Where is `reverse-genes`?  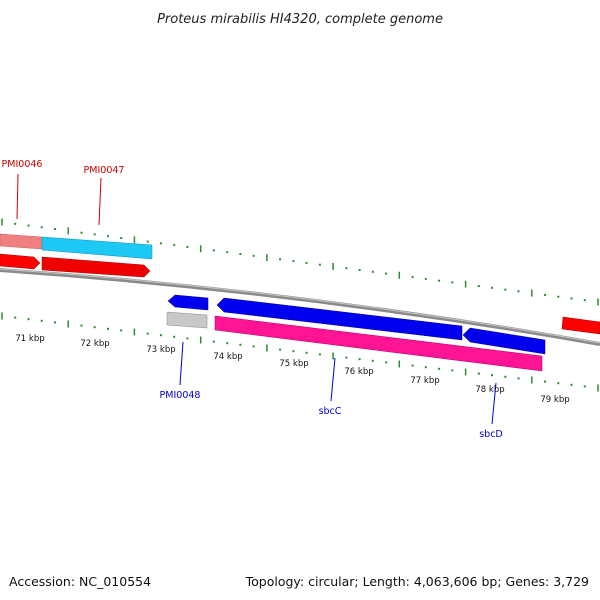 reverse-genes is located at coordinates (356, 333).